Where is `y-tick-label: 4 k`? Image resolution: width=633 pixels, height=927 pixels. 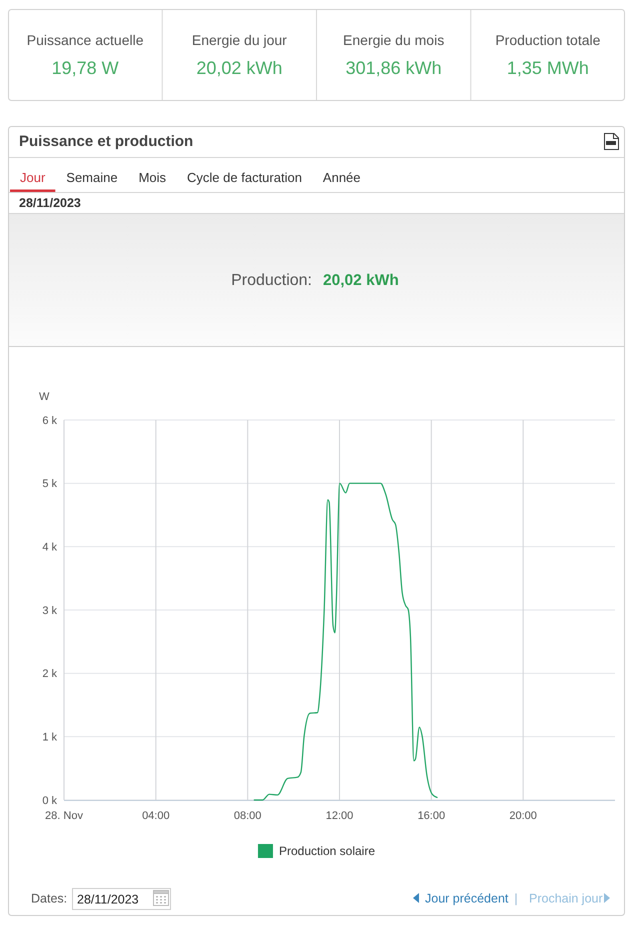
y-tick-label: 4 k is located at coordinates (50, 548).